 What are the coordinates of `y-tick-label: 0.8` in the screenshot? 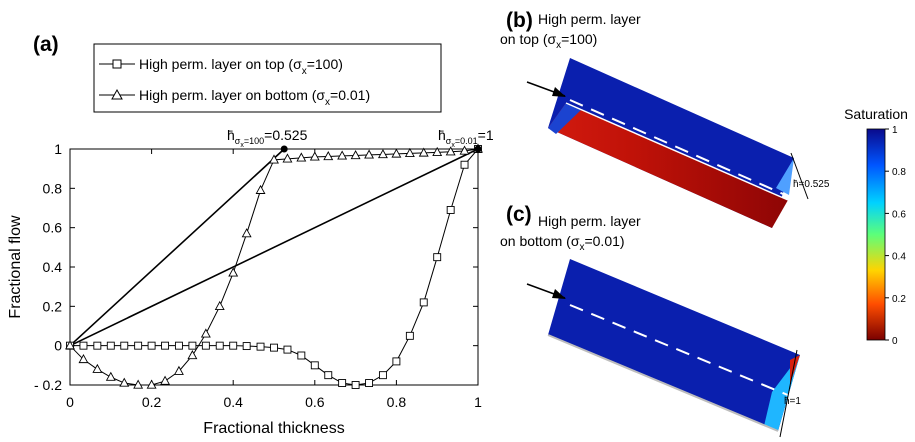 It's located at (53, 188).